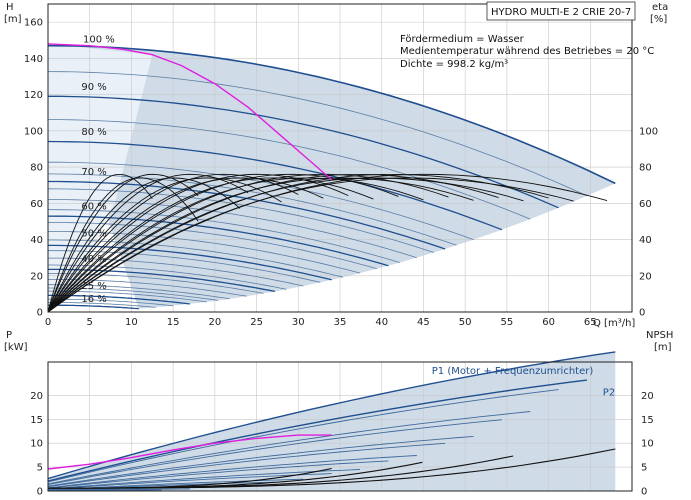  I want to click on x-tick-label: 0, so click(48, 322).